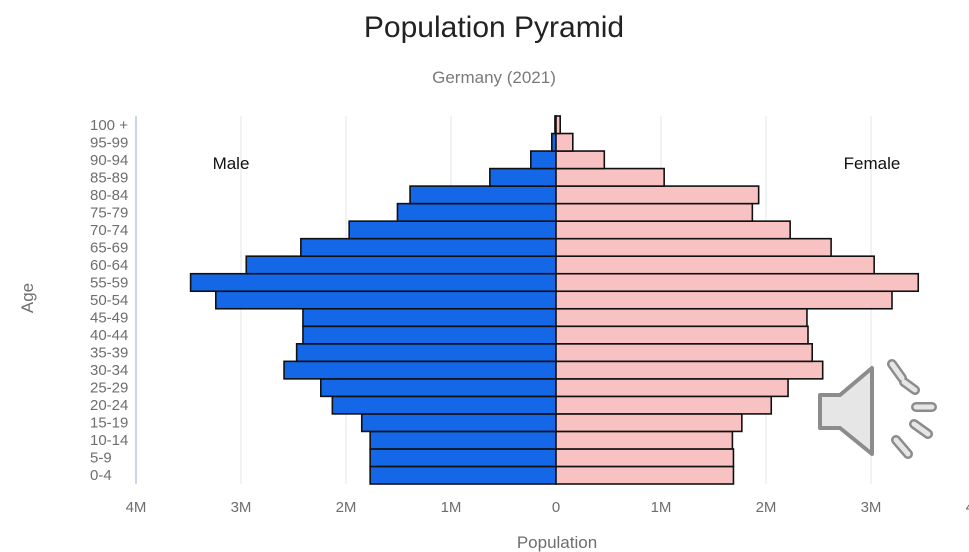 The image size is (969, 552). What do you see at coordinates (109, 230) in the screenshot?
I see `y-tick-label: 70-74` at bounding box center [109, 230].